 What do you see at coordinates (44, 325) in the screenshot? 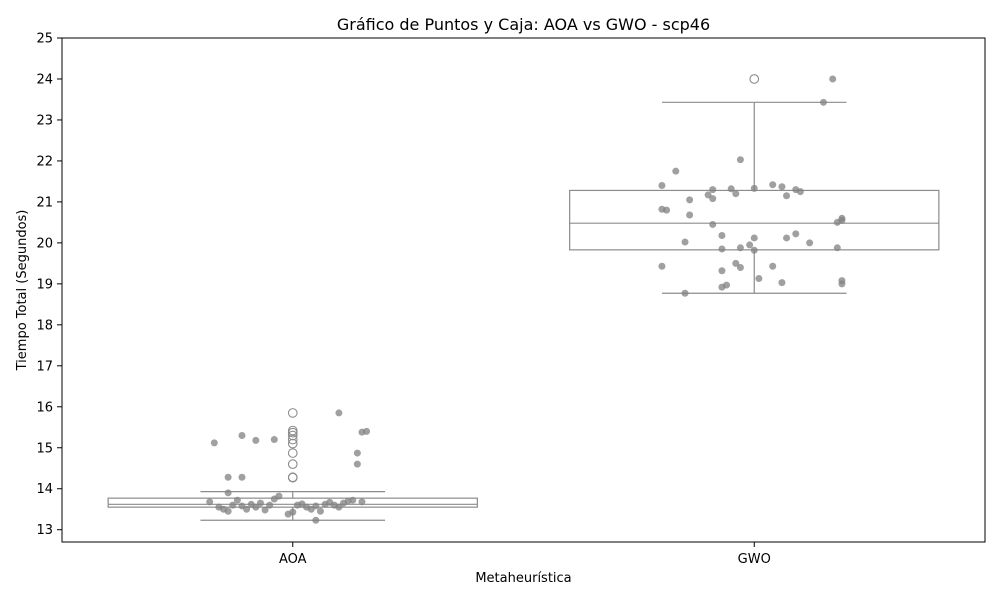
I see `y-tick-label: 18` at bounding box center [44, 325].